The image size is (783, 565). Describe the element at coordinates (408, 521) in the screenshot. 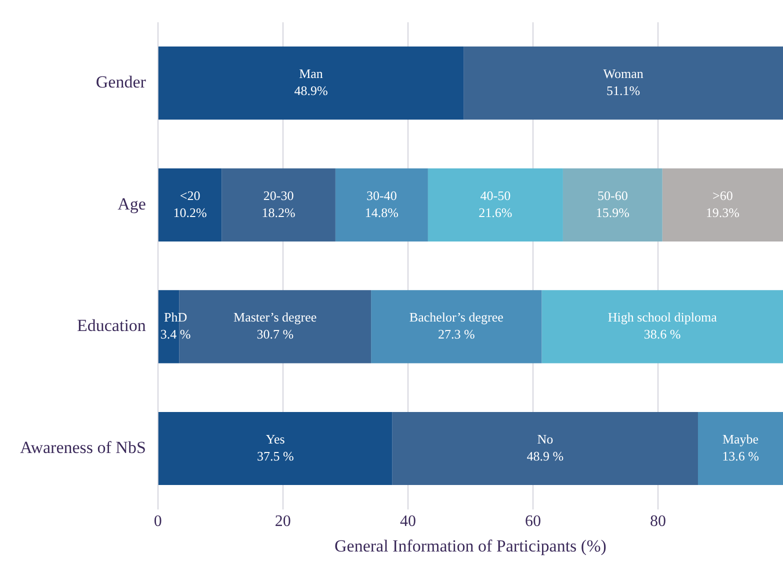

I see `x-tick-label: 40` at that location.